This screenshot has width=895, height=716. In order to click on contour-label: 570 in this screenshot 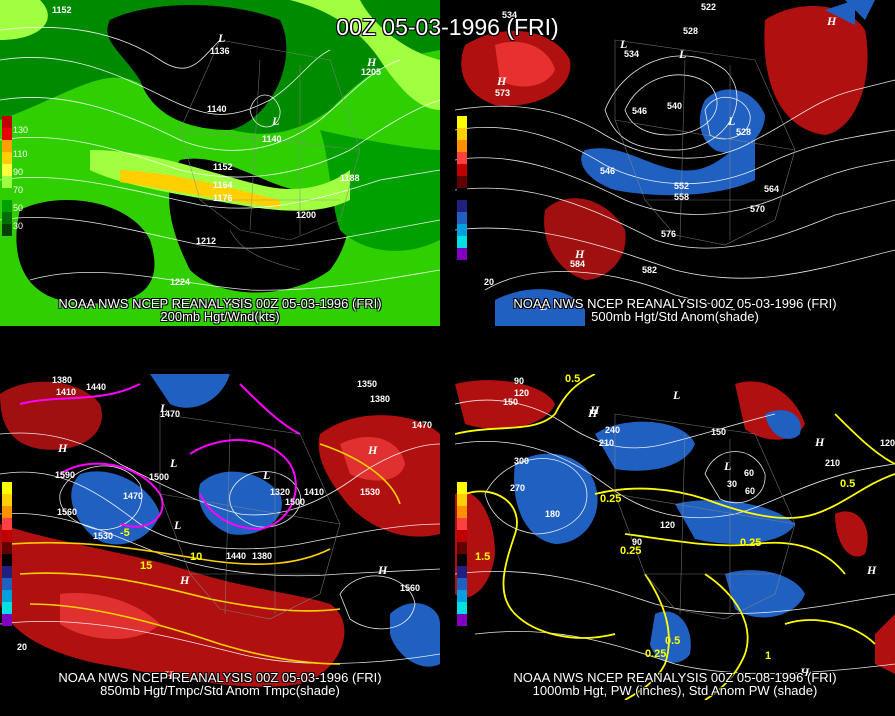, I will do `click(757, 209)`.